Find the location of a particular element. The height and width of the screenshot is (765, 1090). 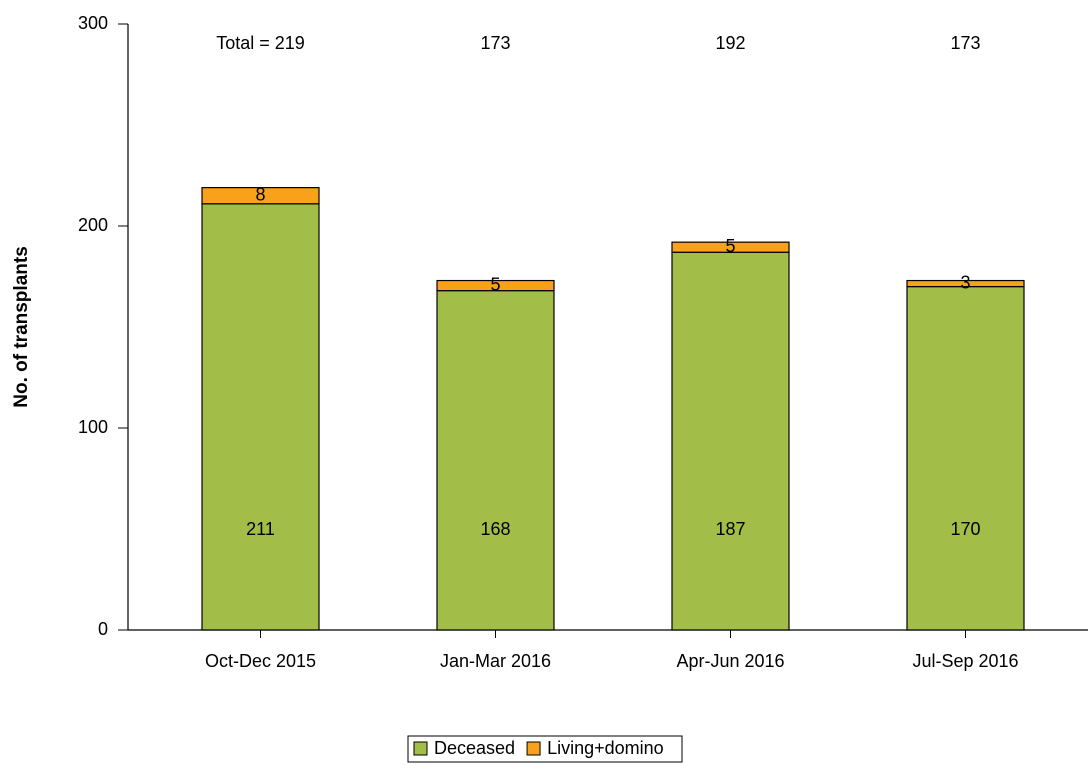

total-label: 192 is located at coordinates (730, 43).